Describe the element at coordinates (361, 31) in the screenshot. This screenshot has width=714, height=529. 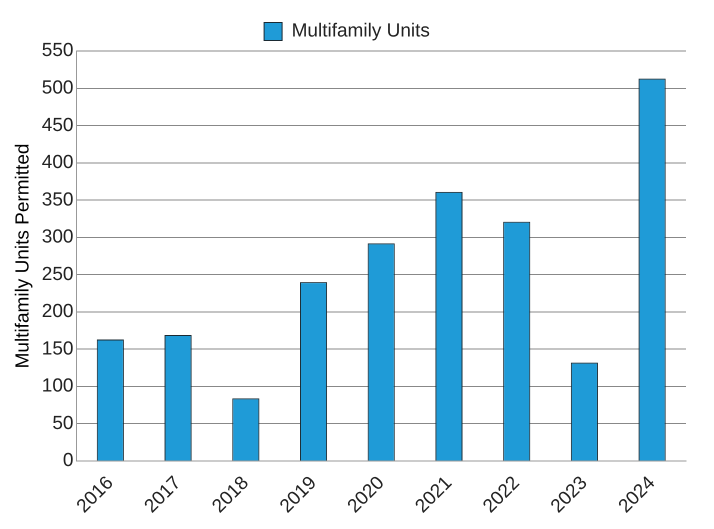
I see `legend-label: Multifamily Units` at that location.